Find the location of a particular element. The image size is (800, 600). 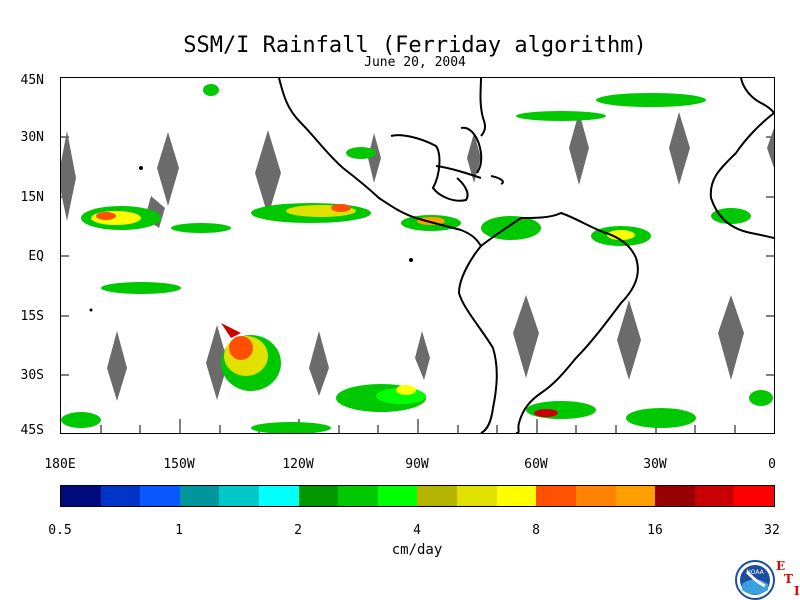

colorbar-tick-2: 2 is located at coordinates (298, 530).